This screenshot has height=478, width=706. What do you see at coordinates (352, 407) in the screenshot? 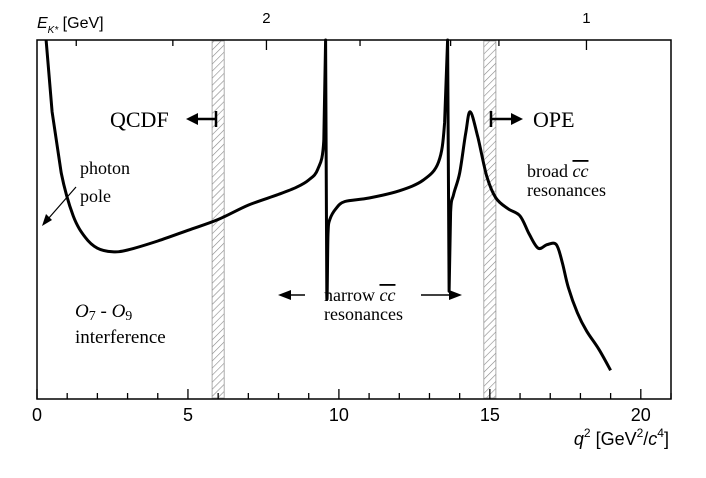
I see `x-axis-ticks: 0 5 10 15 20` at bounding box center [352, 407].